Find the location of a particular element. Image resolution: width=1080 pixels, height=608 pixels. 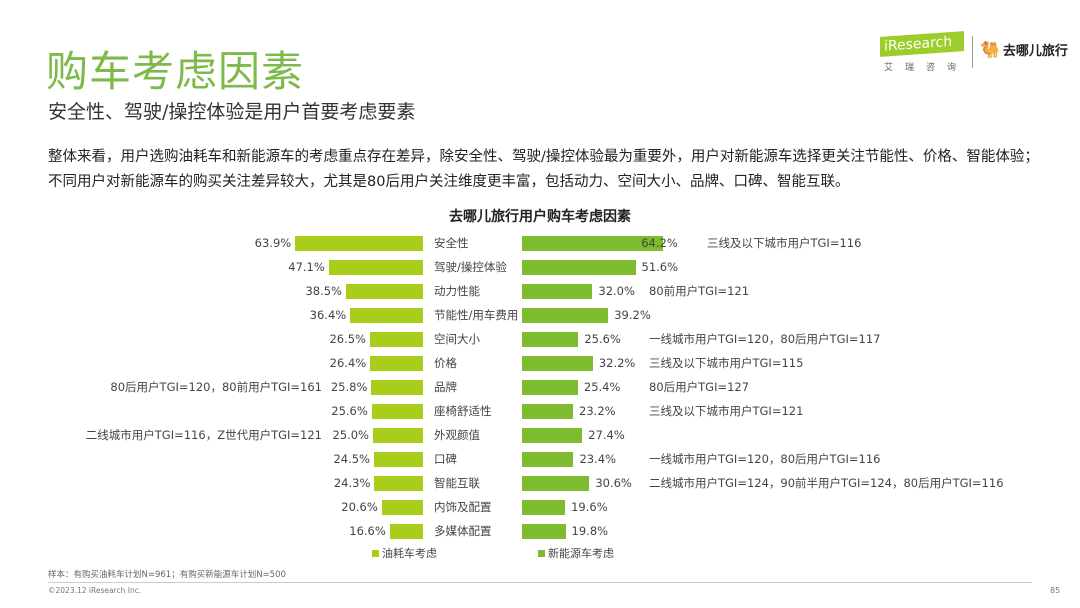

annotation-nev: 80前用户TGI=121 is located at coordinates (699, 291).